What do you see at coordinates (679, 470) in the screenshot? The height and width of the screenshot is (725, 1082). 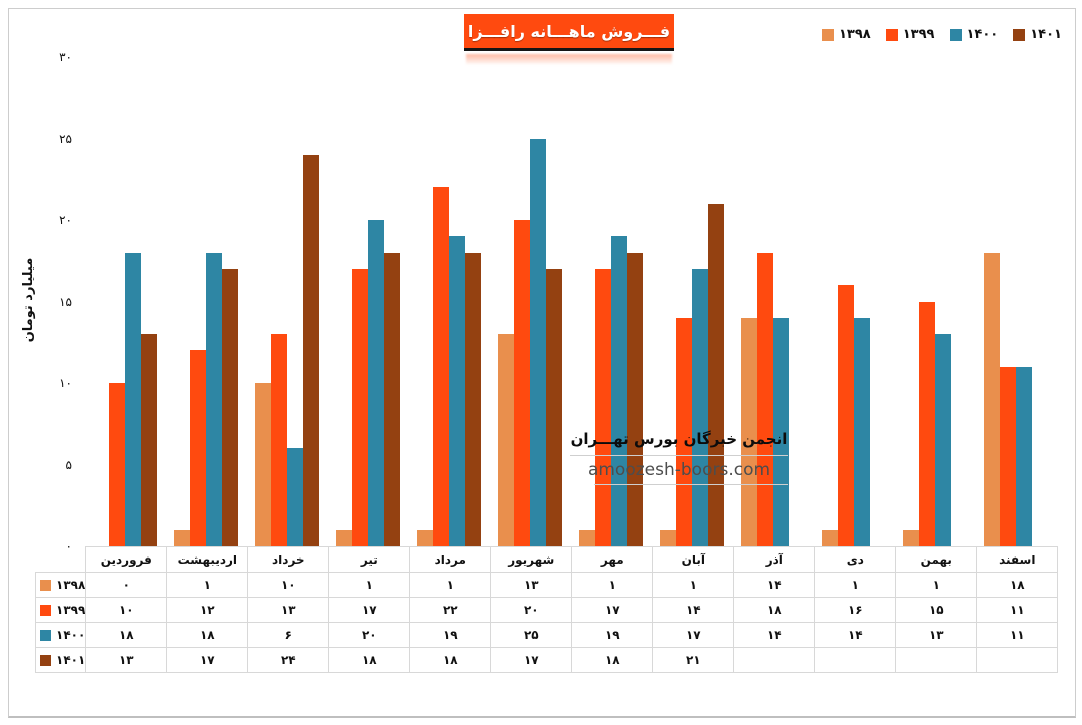 I see `watermark-line2: amoozesh-boors.com` at bounding box center [679, 470].